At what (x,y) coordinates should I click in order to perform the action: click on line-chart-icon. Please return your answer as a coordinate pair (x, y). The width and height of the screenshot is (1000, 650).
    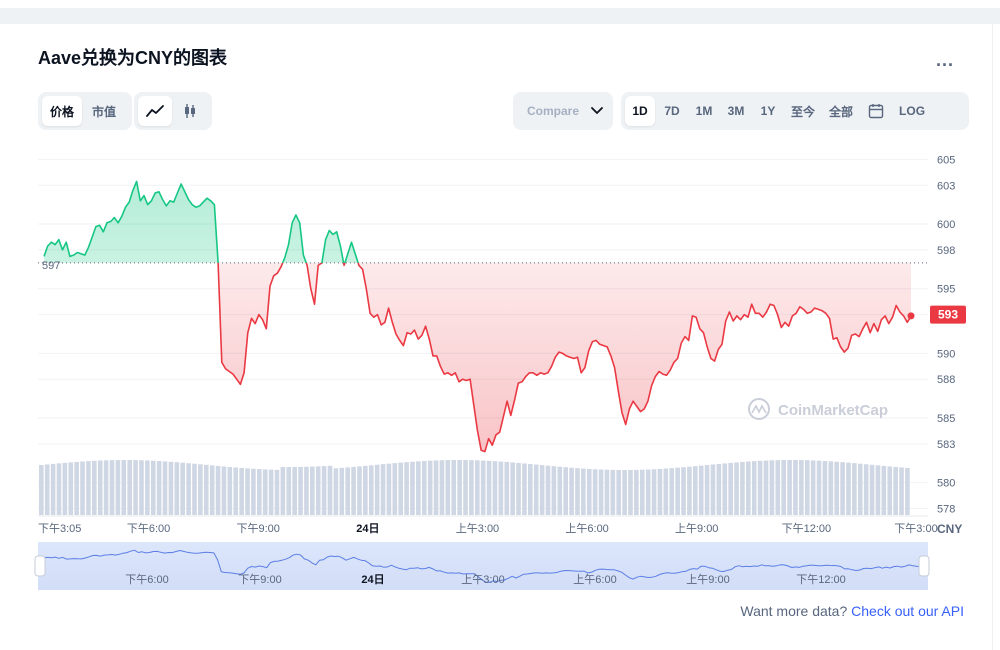
    Looking at the image, I should click on (155, 111).